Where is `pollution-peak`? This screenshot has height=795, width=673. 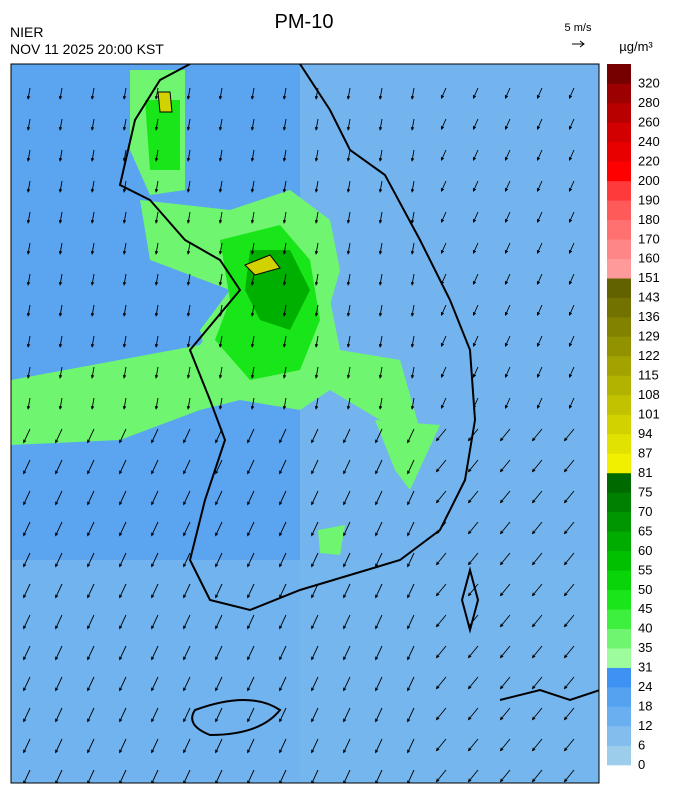
pollution-peak is located at coordinates (262, 265).